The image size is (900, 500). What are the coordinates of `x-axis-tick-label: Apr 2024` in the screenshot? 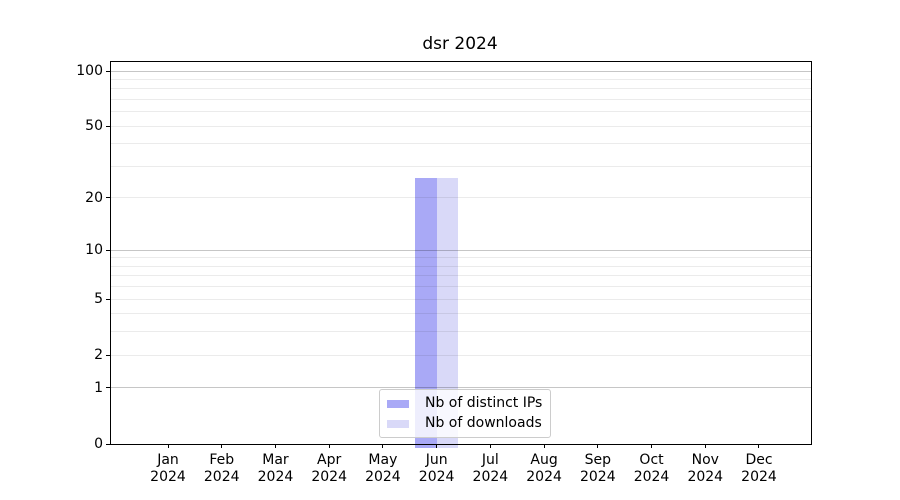 It's located at (329, 469).